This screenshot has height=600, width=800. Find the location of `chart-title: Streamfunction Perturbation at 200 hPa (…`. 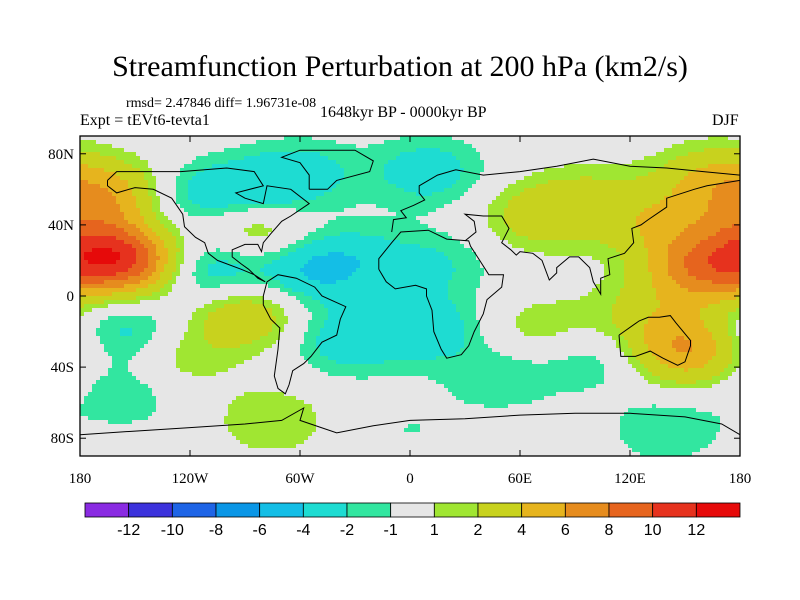

chart-title: Streamfunction Perturbation at 200 hPa (… is located at coordinates (400, 66).